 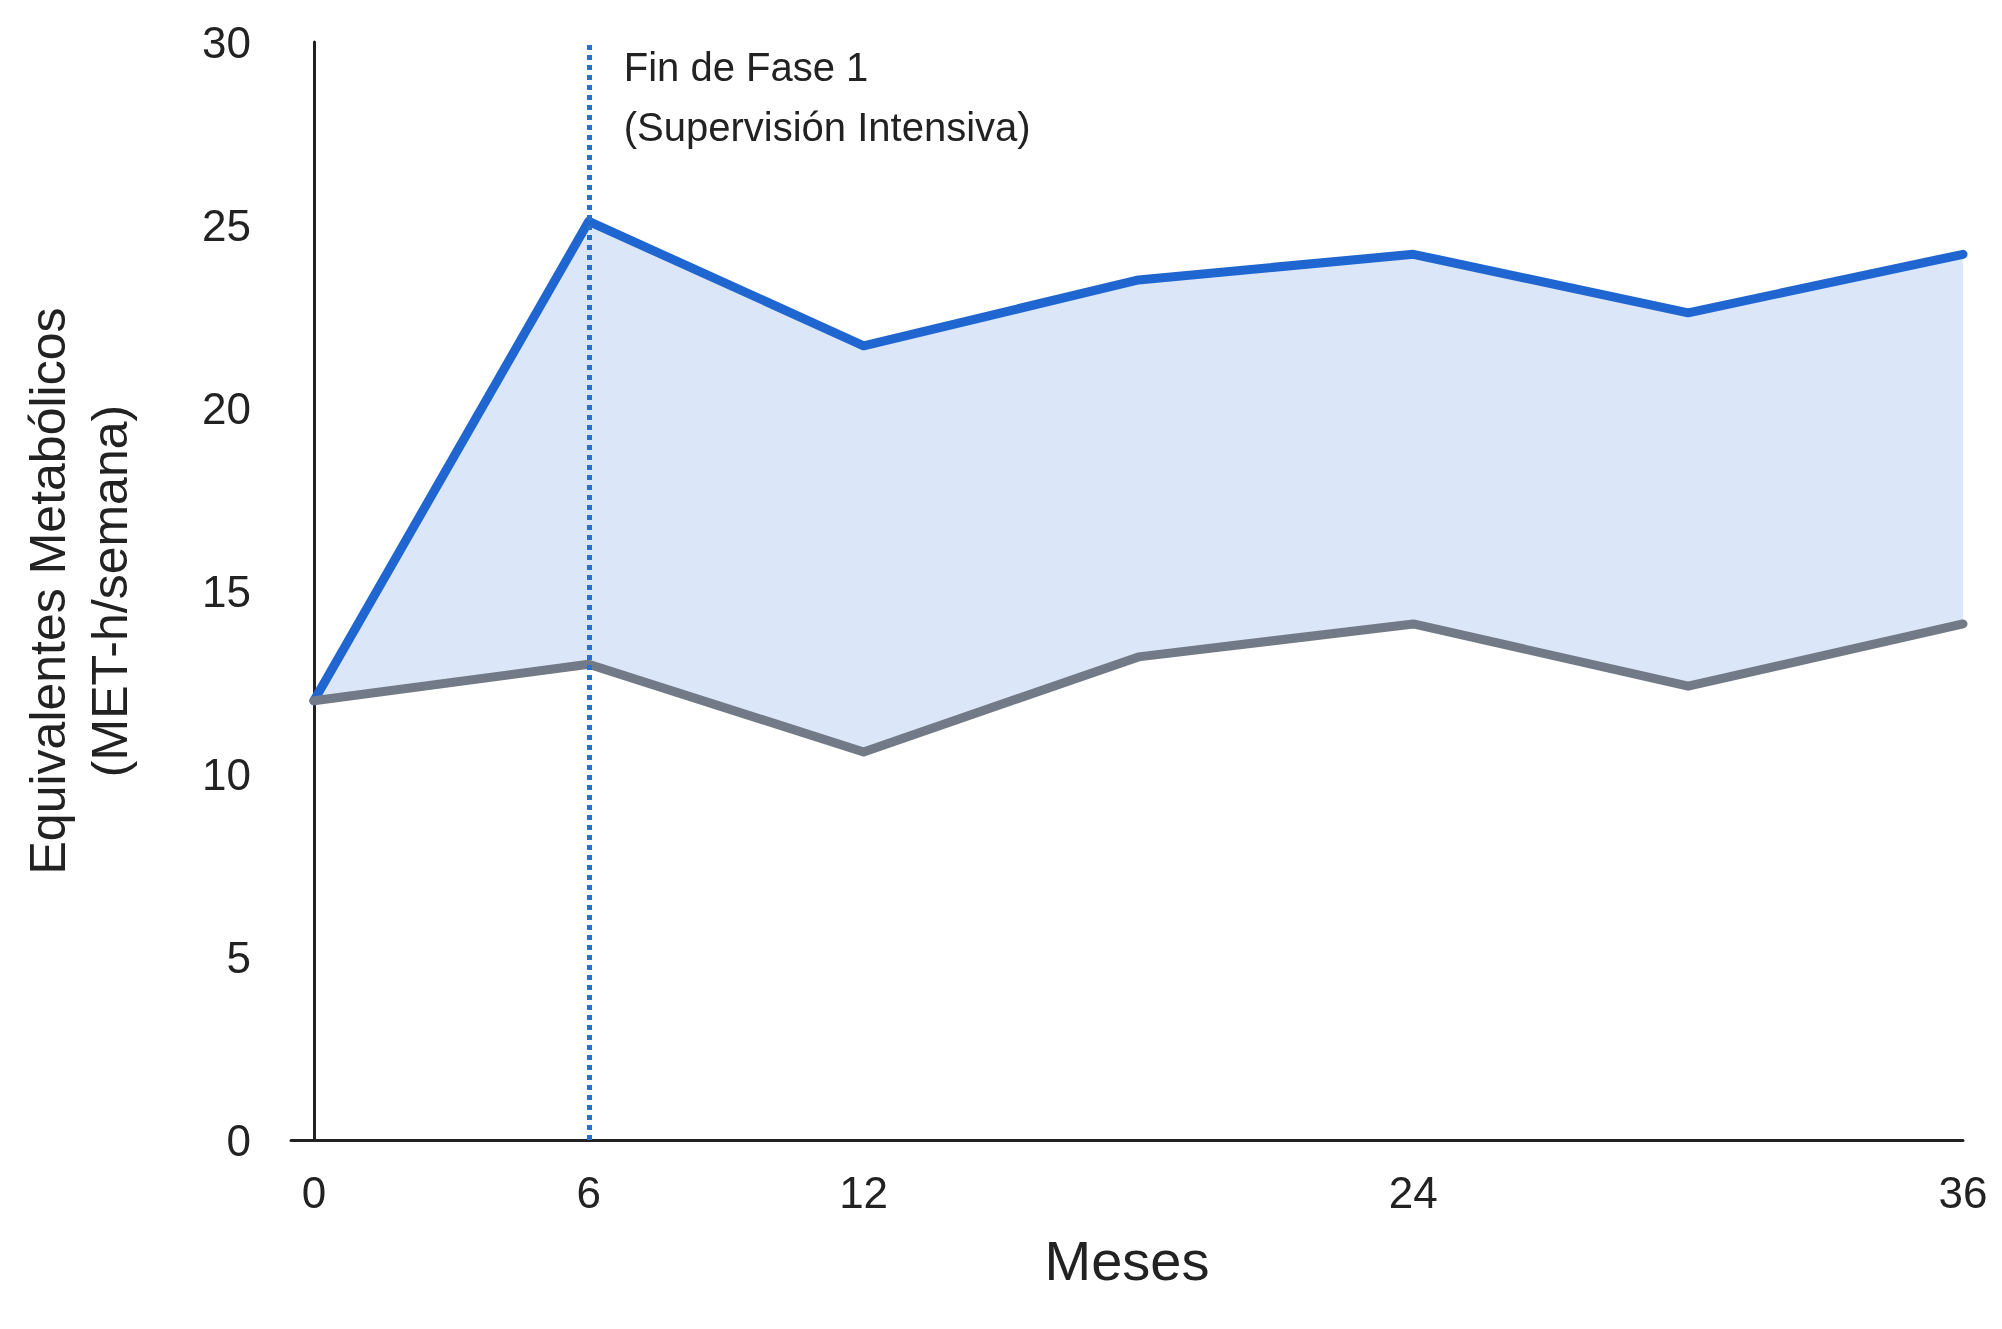 I want to click on x-tick-label: 24, so click(x=1413, y=1192).